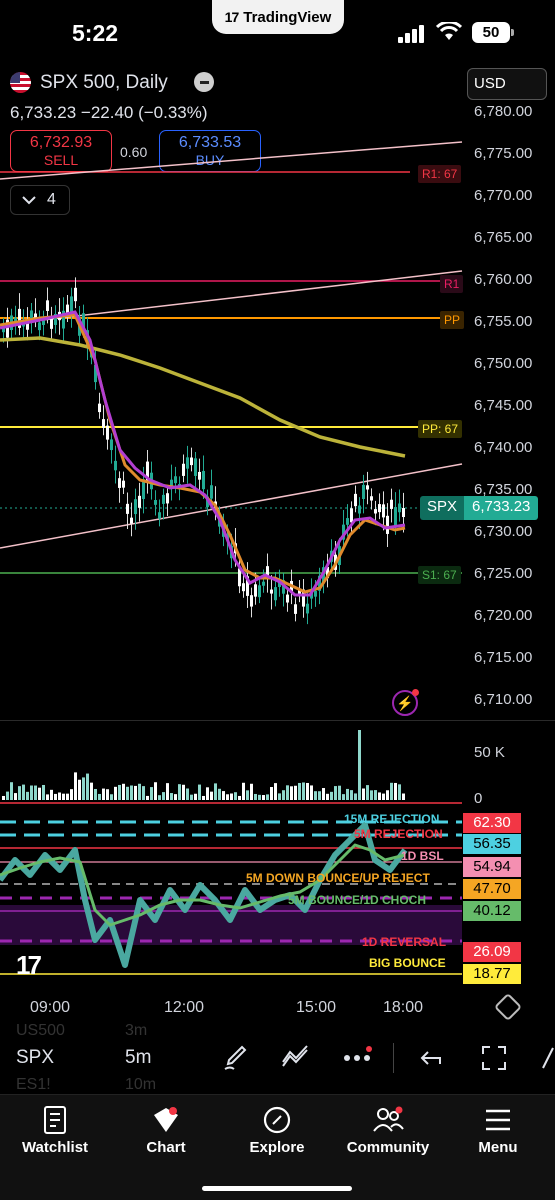  Describe the element at coordinates (55, 1129) in the screenshot. I see `nav-watchlist: Watchlist` at that location.